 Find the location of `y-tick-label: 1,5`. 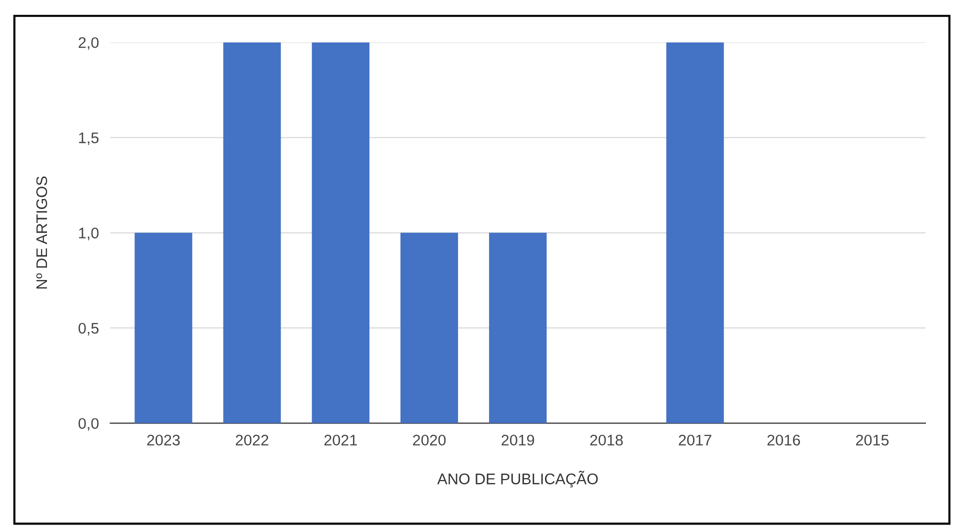

y-tick-label: 1,5 is located at coordinates (89, 139).